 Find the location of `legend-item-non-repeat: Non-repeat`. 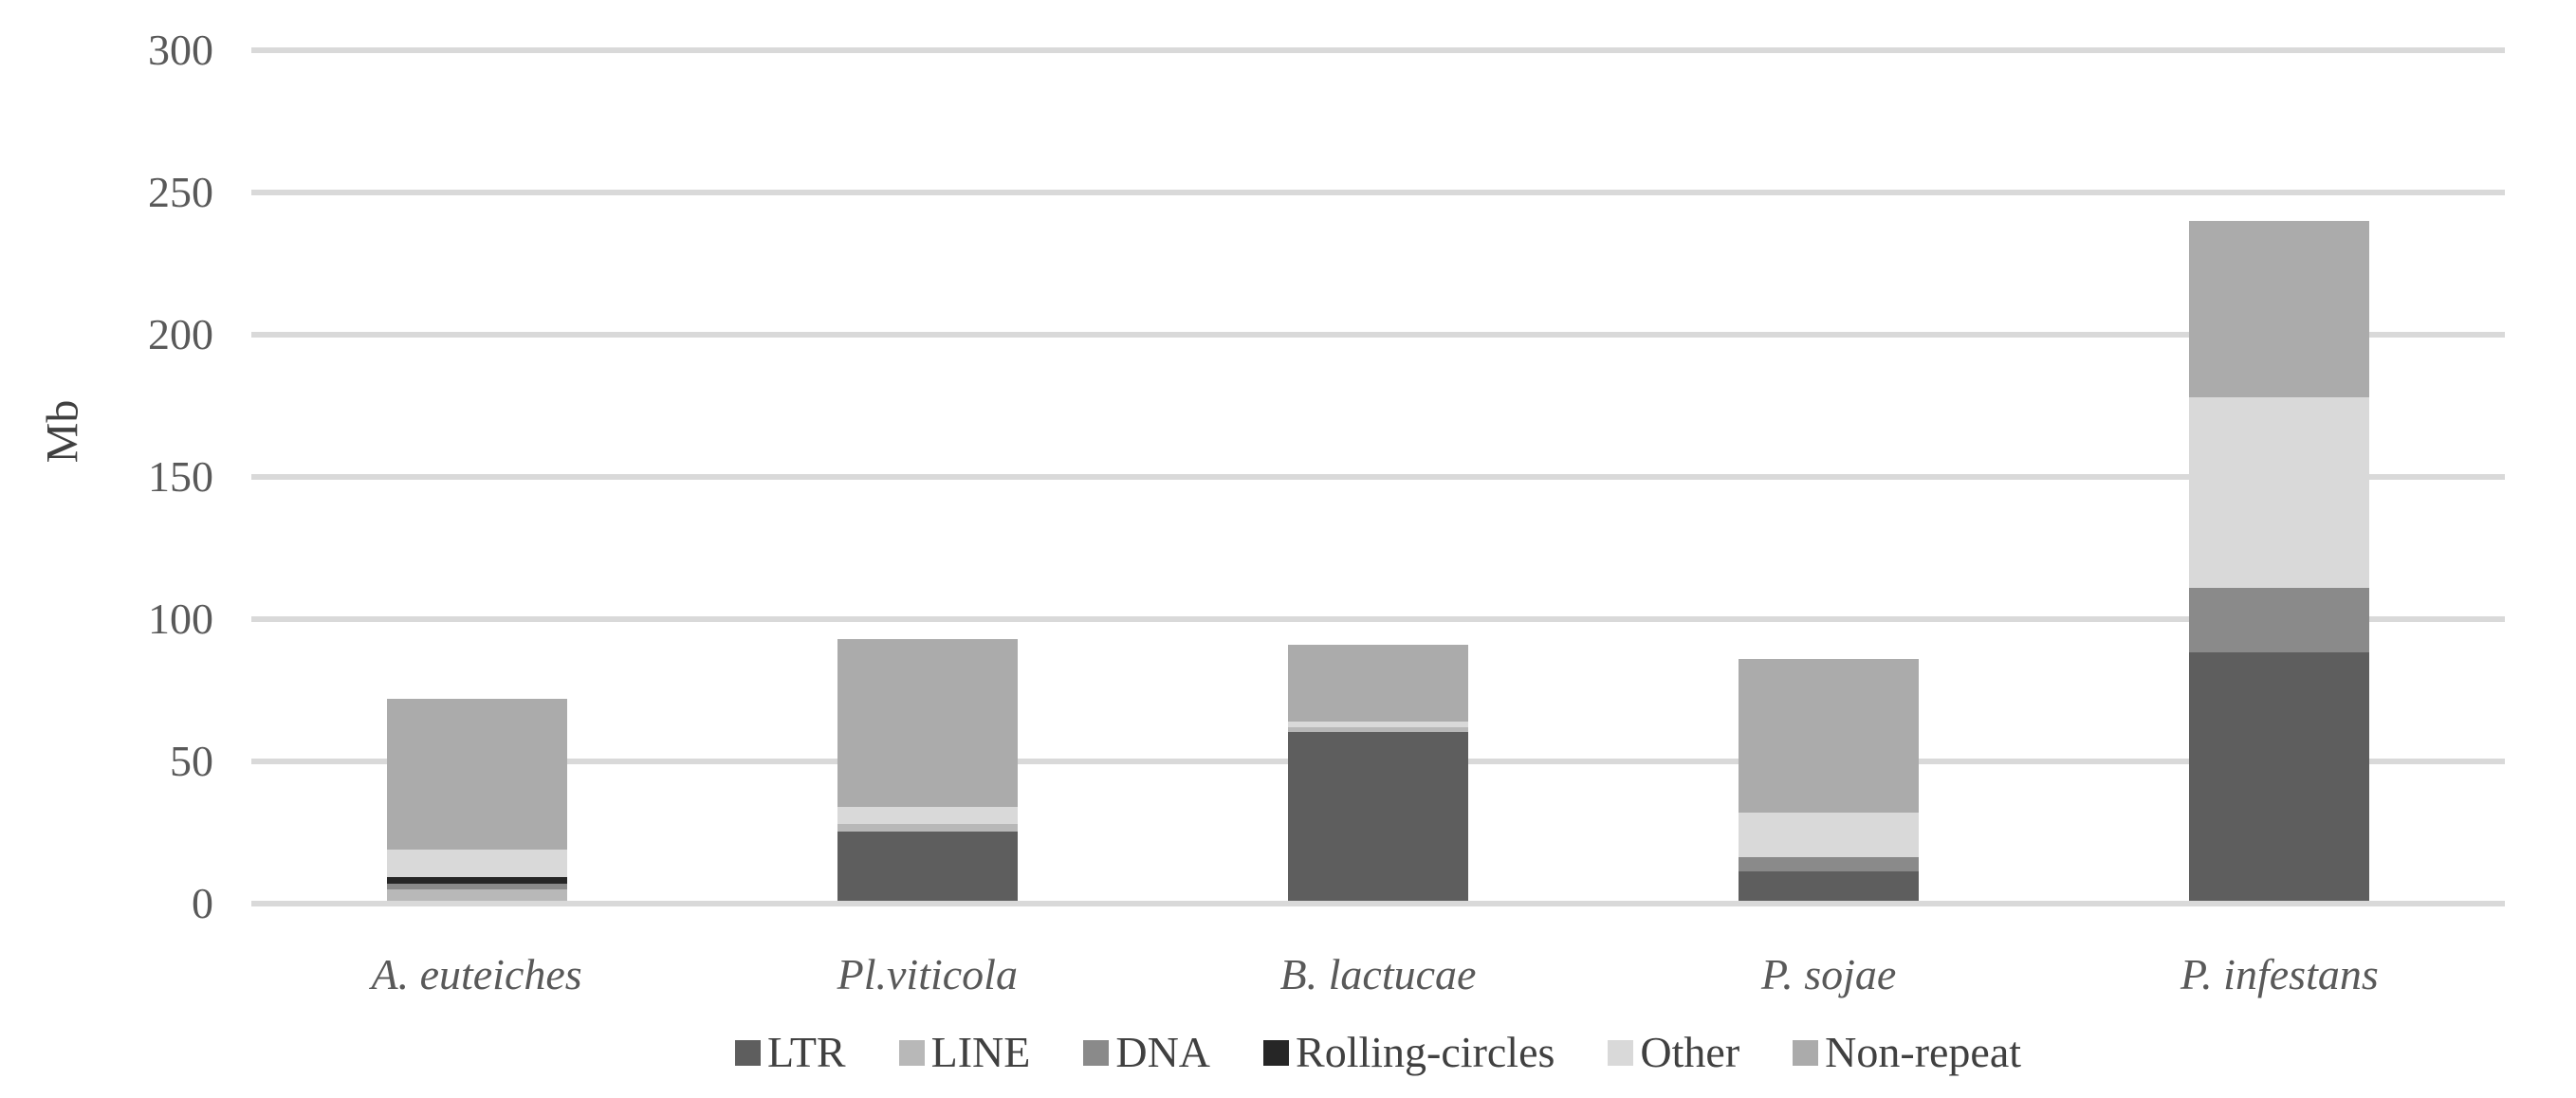

legend-item-non-repeat: Non-repeat is located at coordinates (1907, 1052).